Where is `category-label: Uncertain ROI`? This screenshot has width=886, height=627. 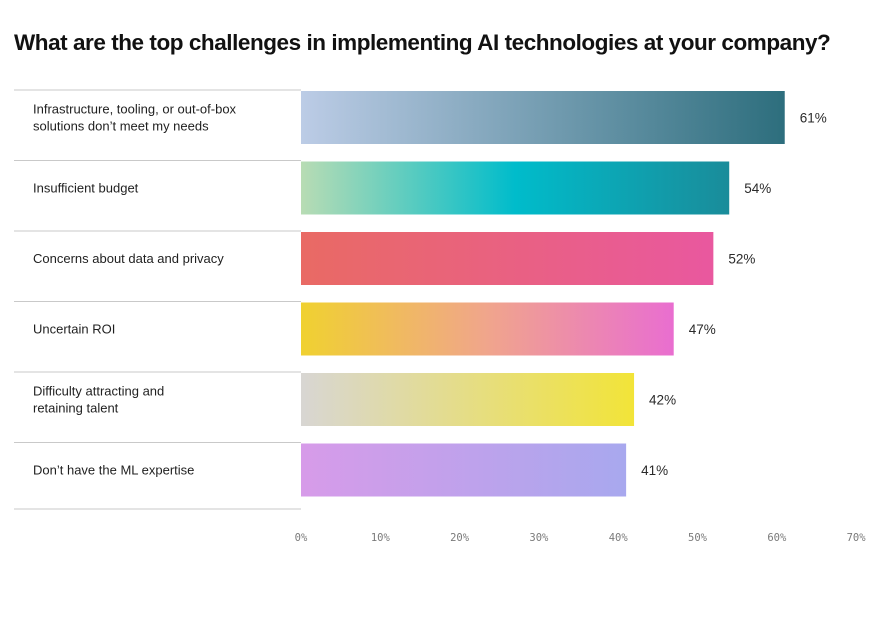 category-label: Uncertain ROI is located at coordinates (74, 329).